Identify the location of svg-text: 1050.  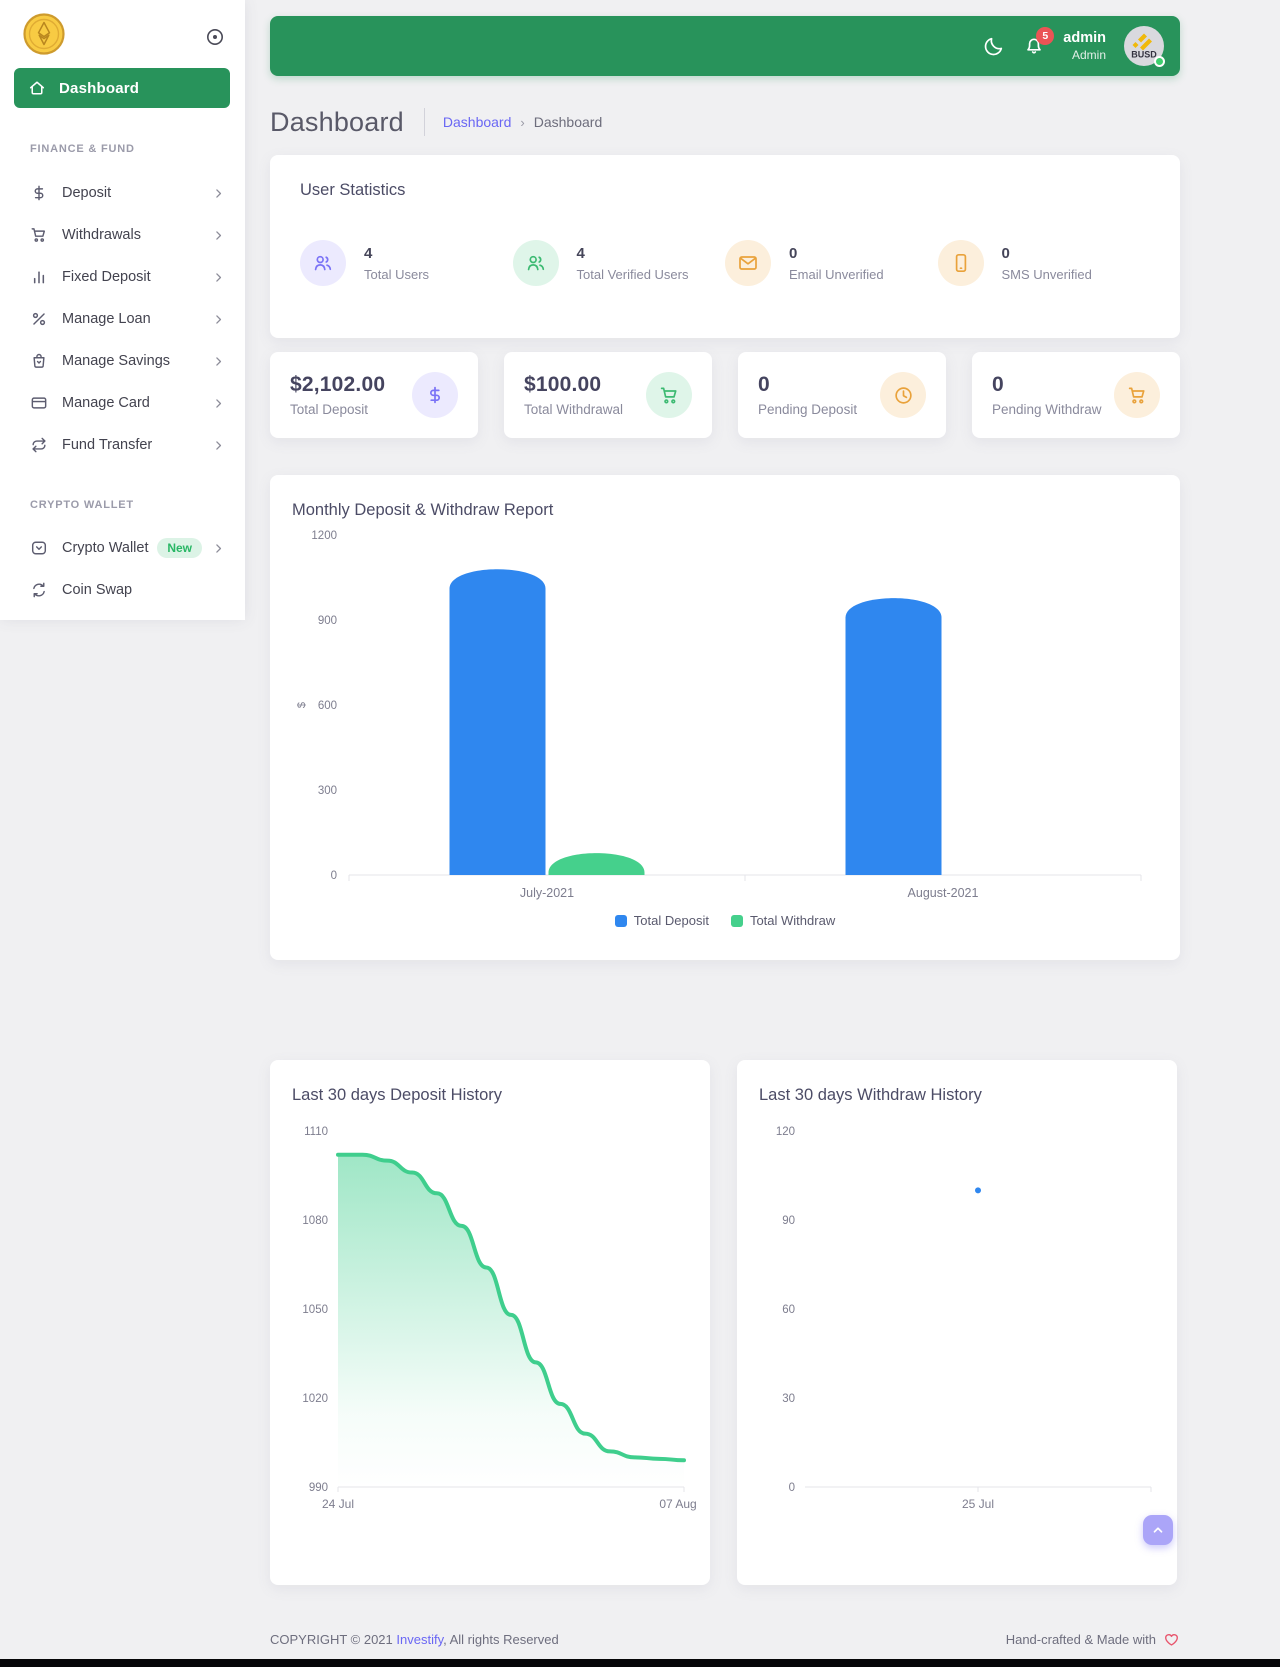
(315, 1310).